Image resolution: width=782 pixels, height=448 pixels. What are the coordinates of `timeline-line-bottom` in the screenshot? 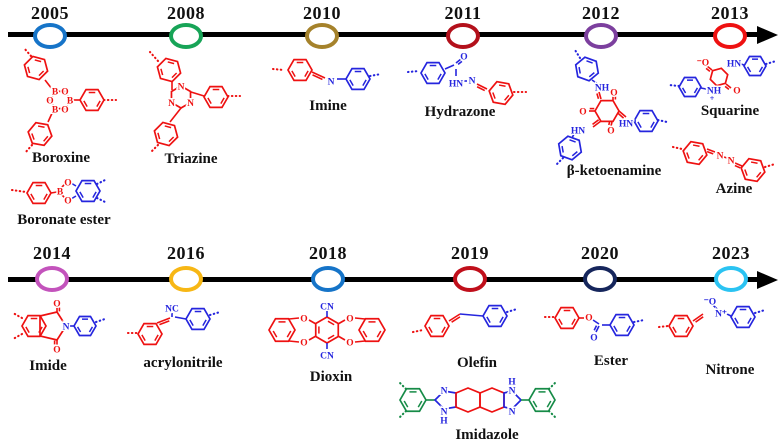 It's located at (384, 279).